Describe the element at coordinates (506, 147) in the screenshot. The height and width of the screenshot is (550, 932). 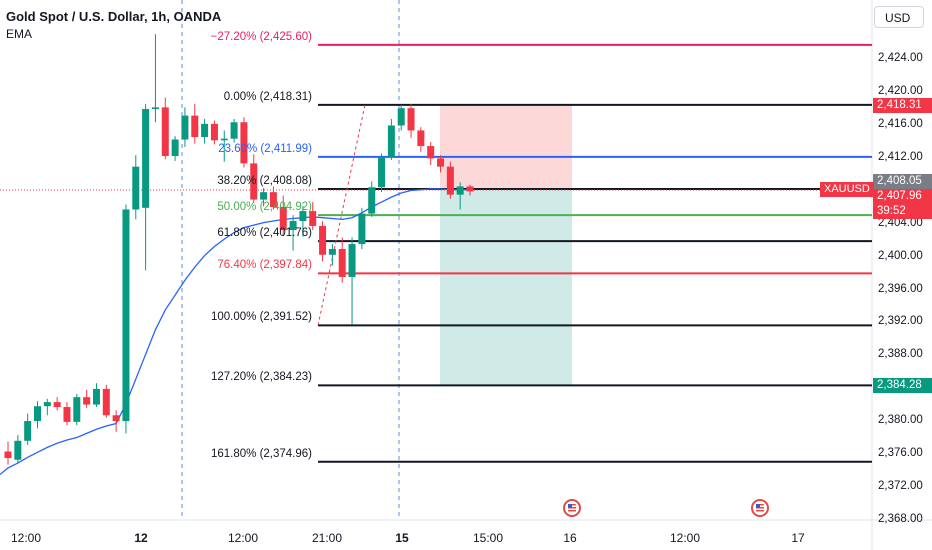
I see `stop-loss-zone` at that location.